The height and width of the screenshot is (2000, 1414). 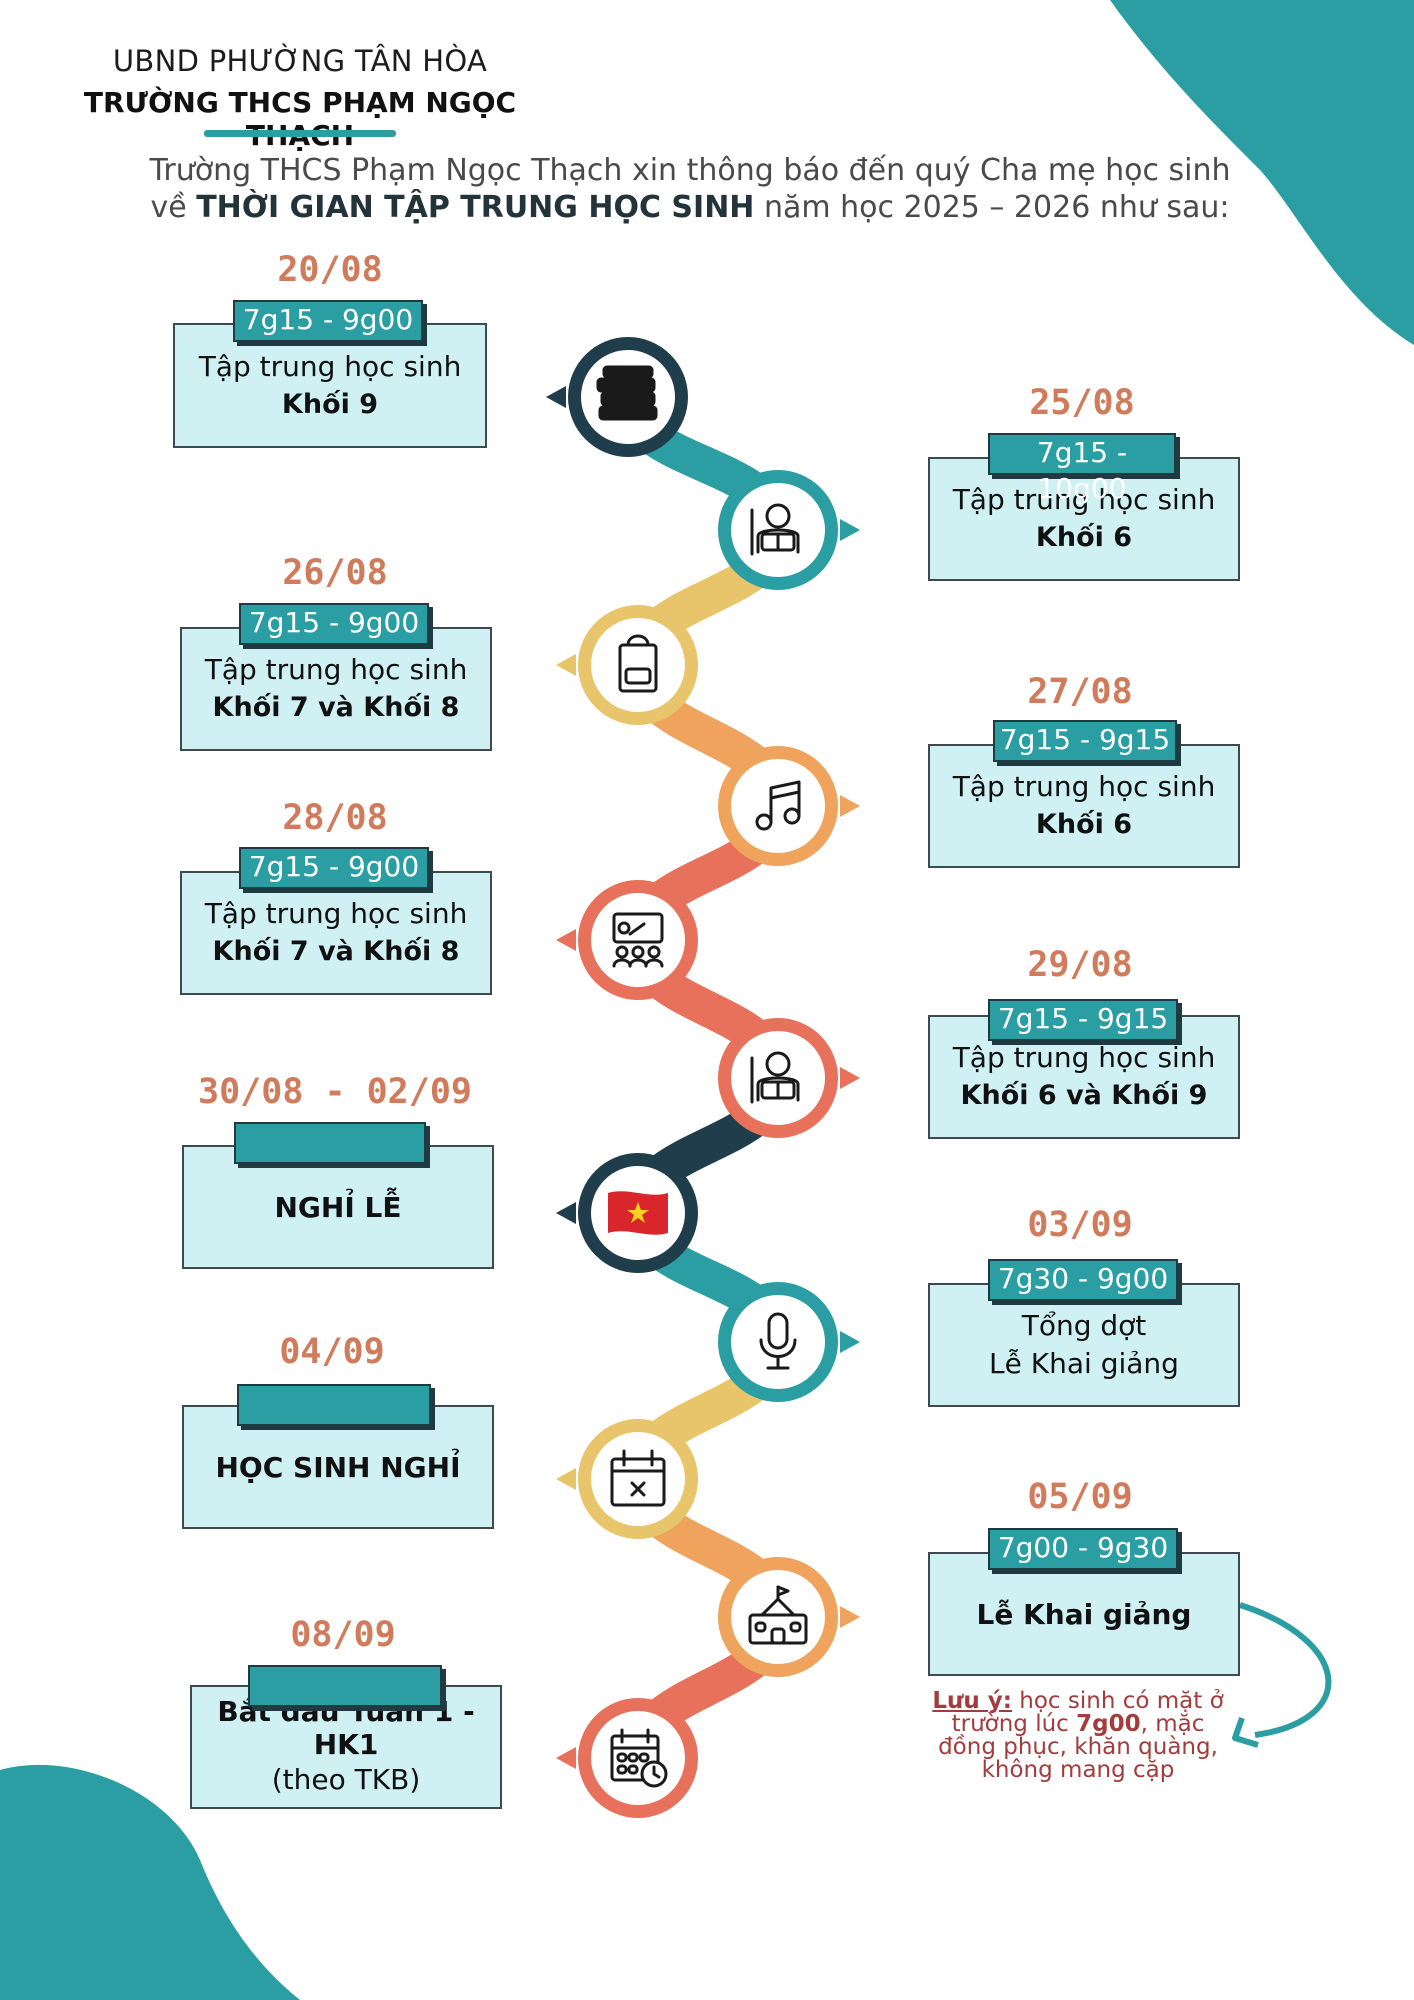 I want to click on event-date: 29/08, so click(x=1080, y=965).